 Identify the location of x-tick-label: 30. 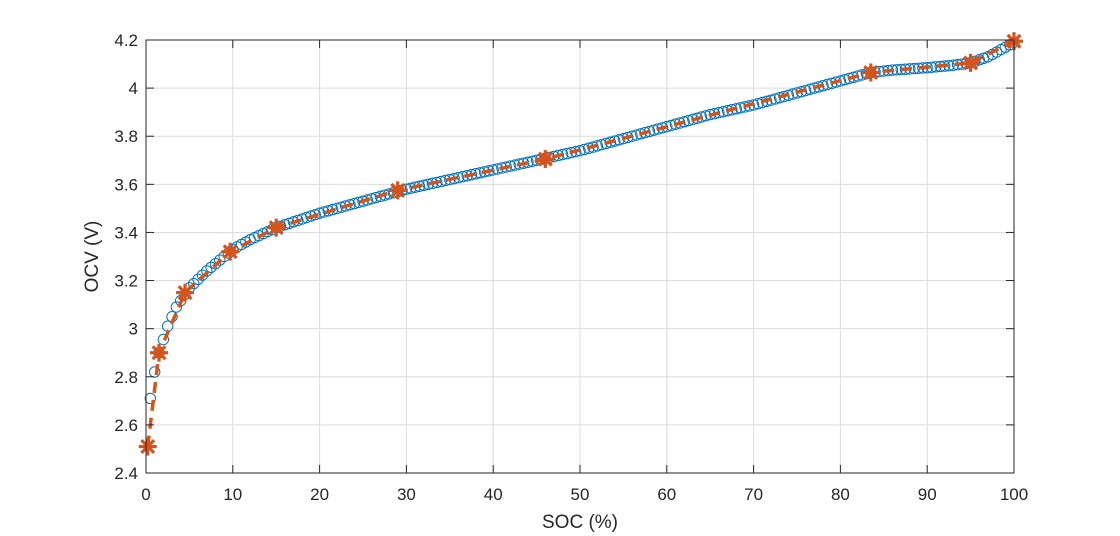
(406, 494).